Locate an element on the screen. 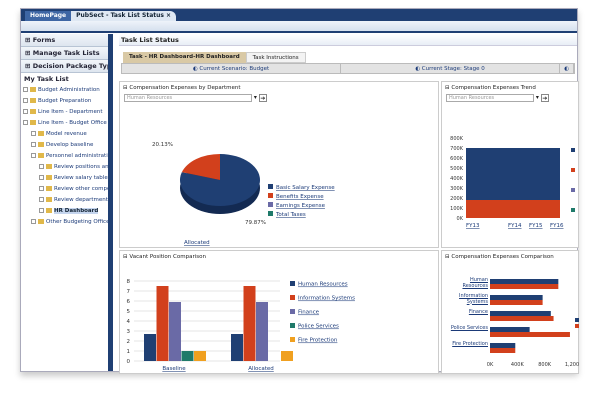 This screenshot has height=400, width=600. tree-item: Line Item - Budget Office is located at coordinates (64, 123).